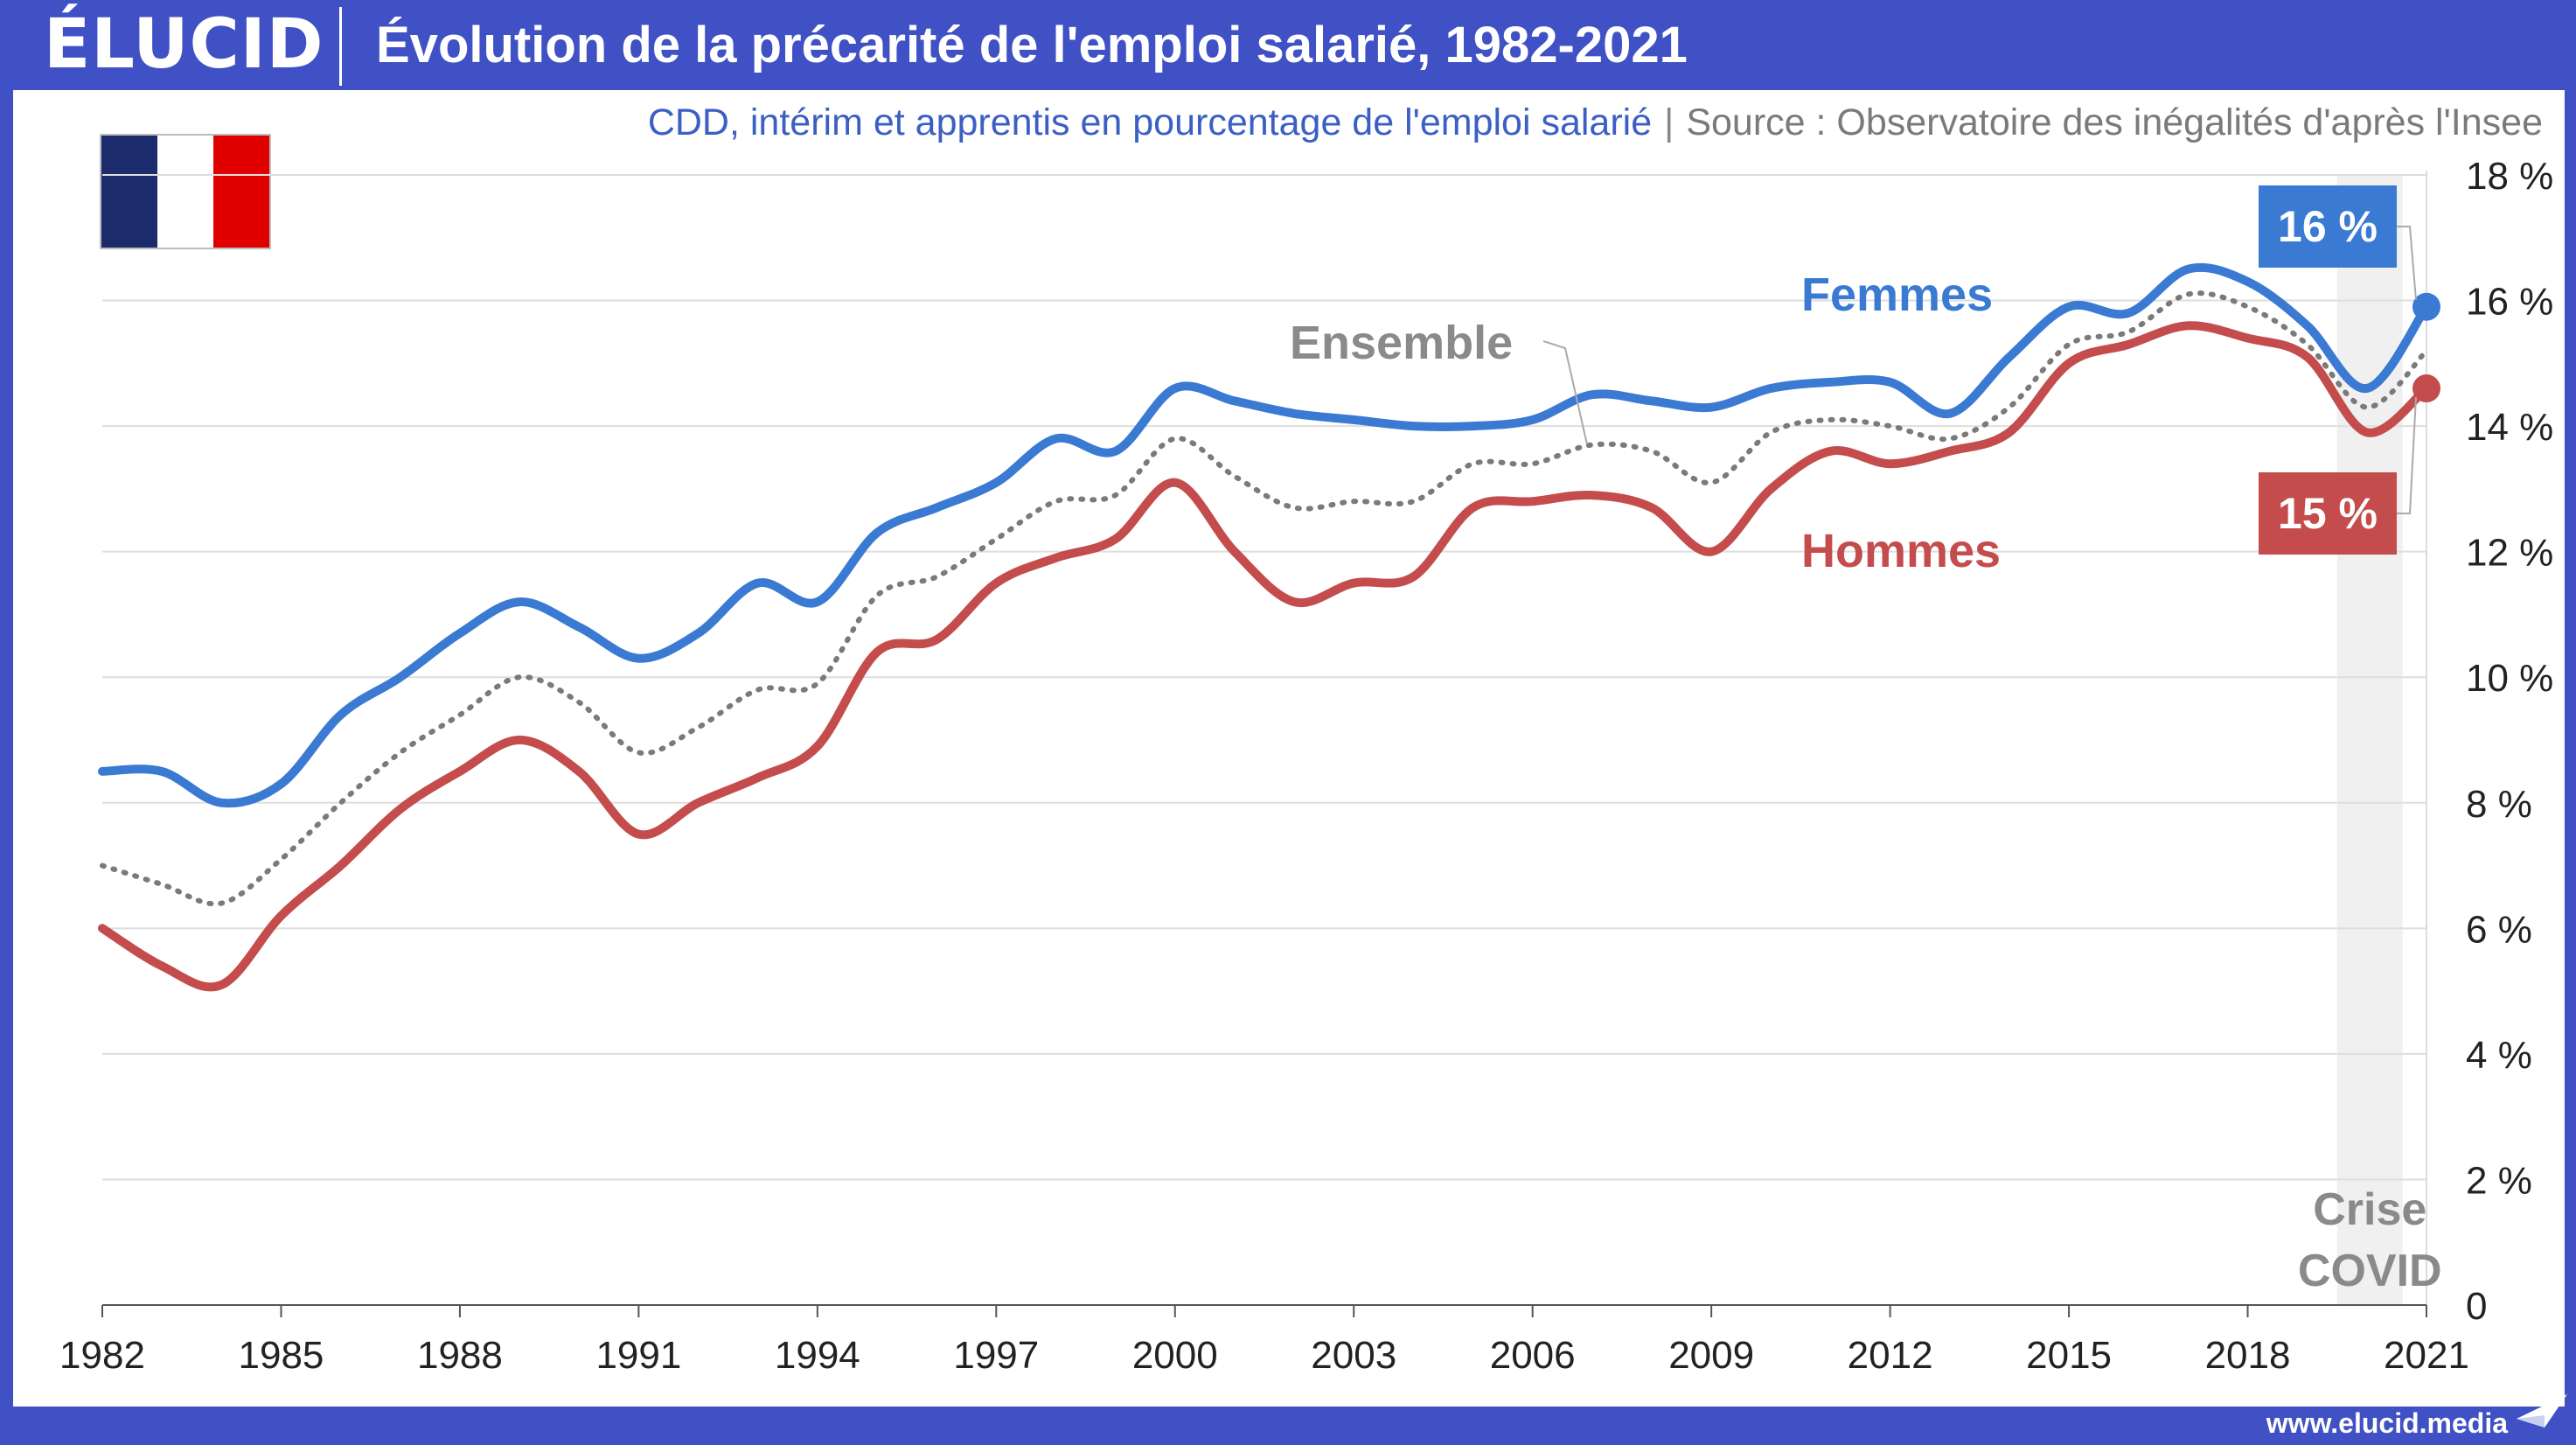 The image size is (2576, 1445). What do you see at coordinates (2407, 455) in the screenshot?
I see `leader-hommes` at bounding box center [2407, 455].